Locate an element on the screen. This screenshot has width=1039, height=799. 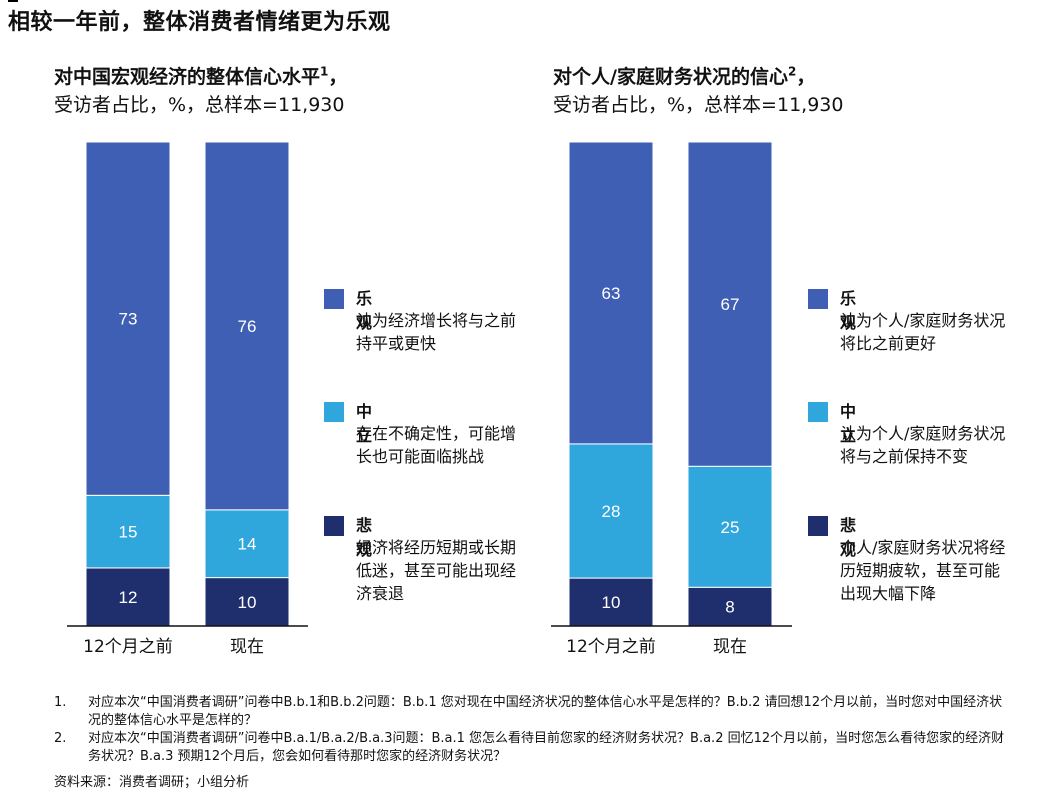
x-tick-label-2-2: 现在 is located at coordinates (730, 647).